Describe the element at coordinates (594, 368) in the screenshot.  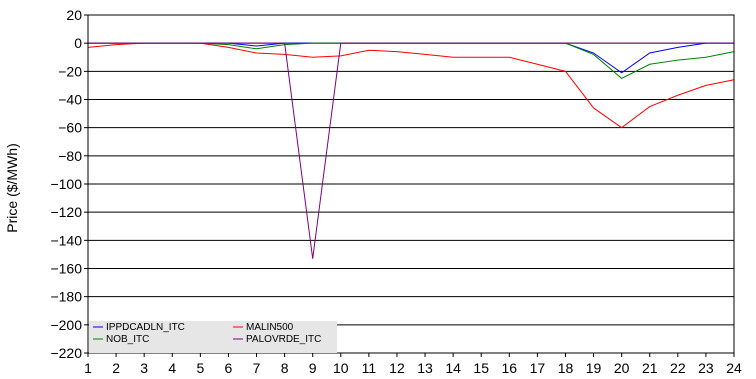
I see `x-tick-label: 19` at that location.